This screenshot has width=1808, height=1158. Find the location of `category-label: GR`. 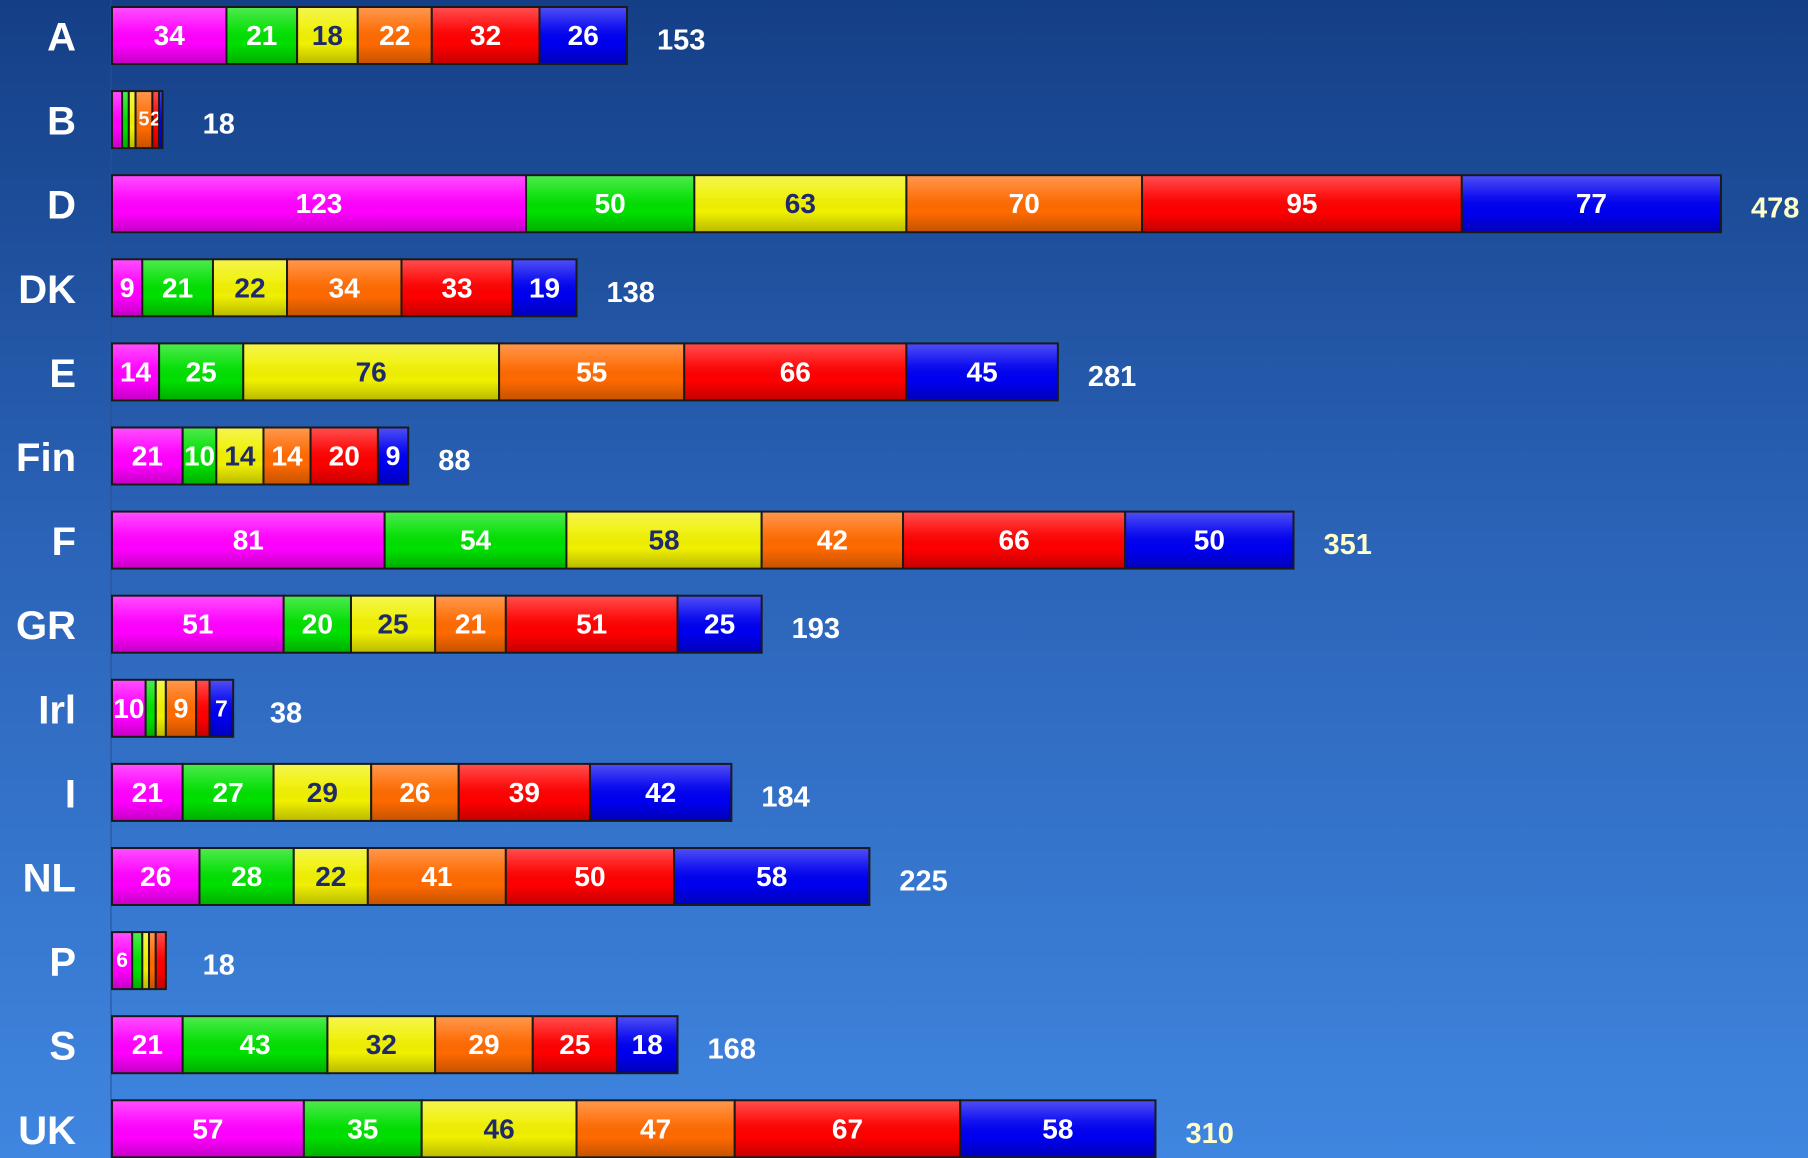

category-label: GR is located at coordinates (46, 626).